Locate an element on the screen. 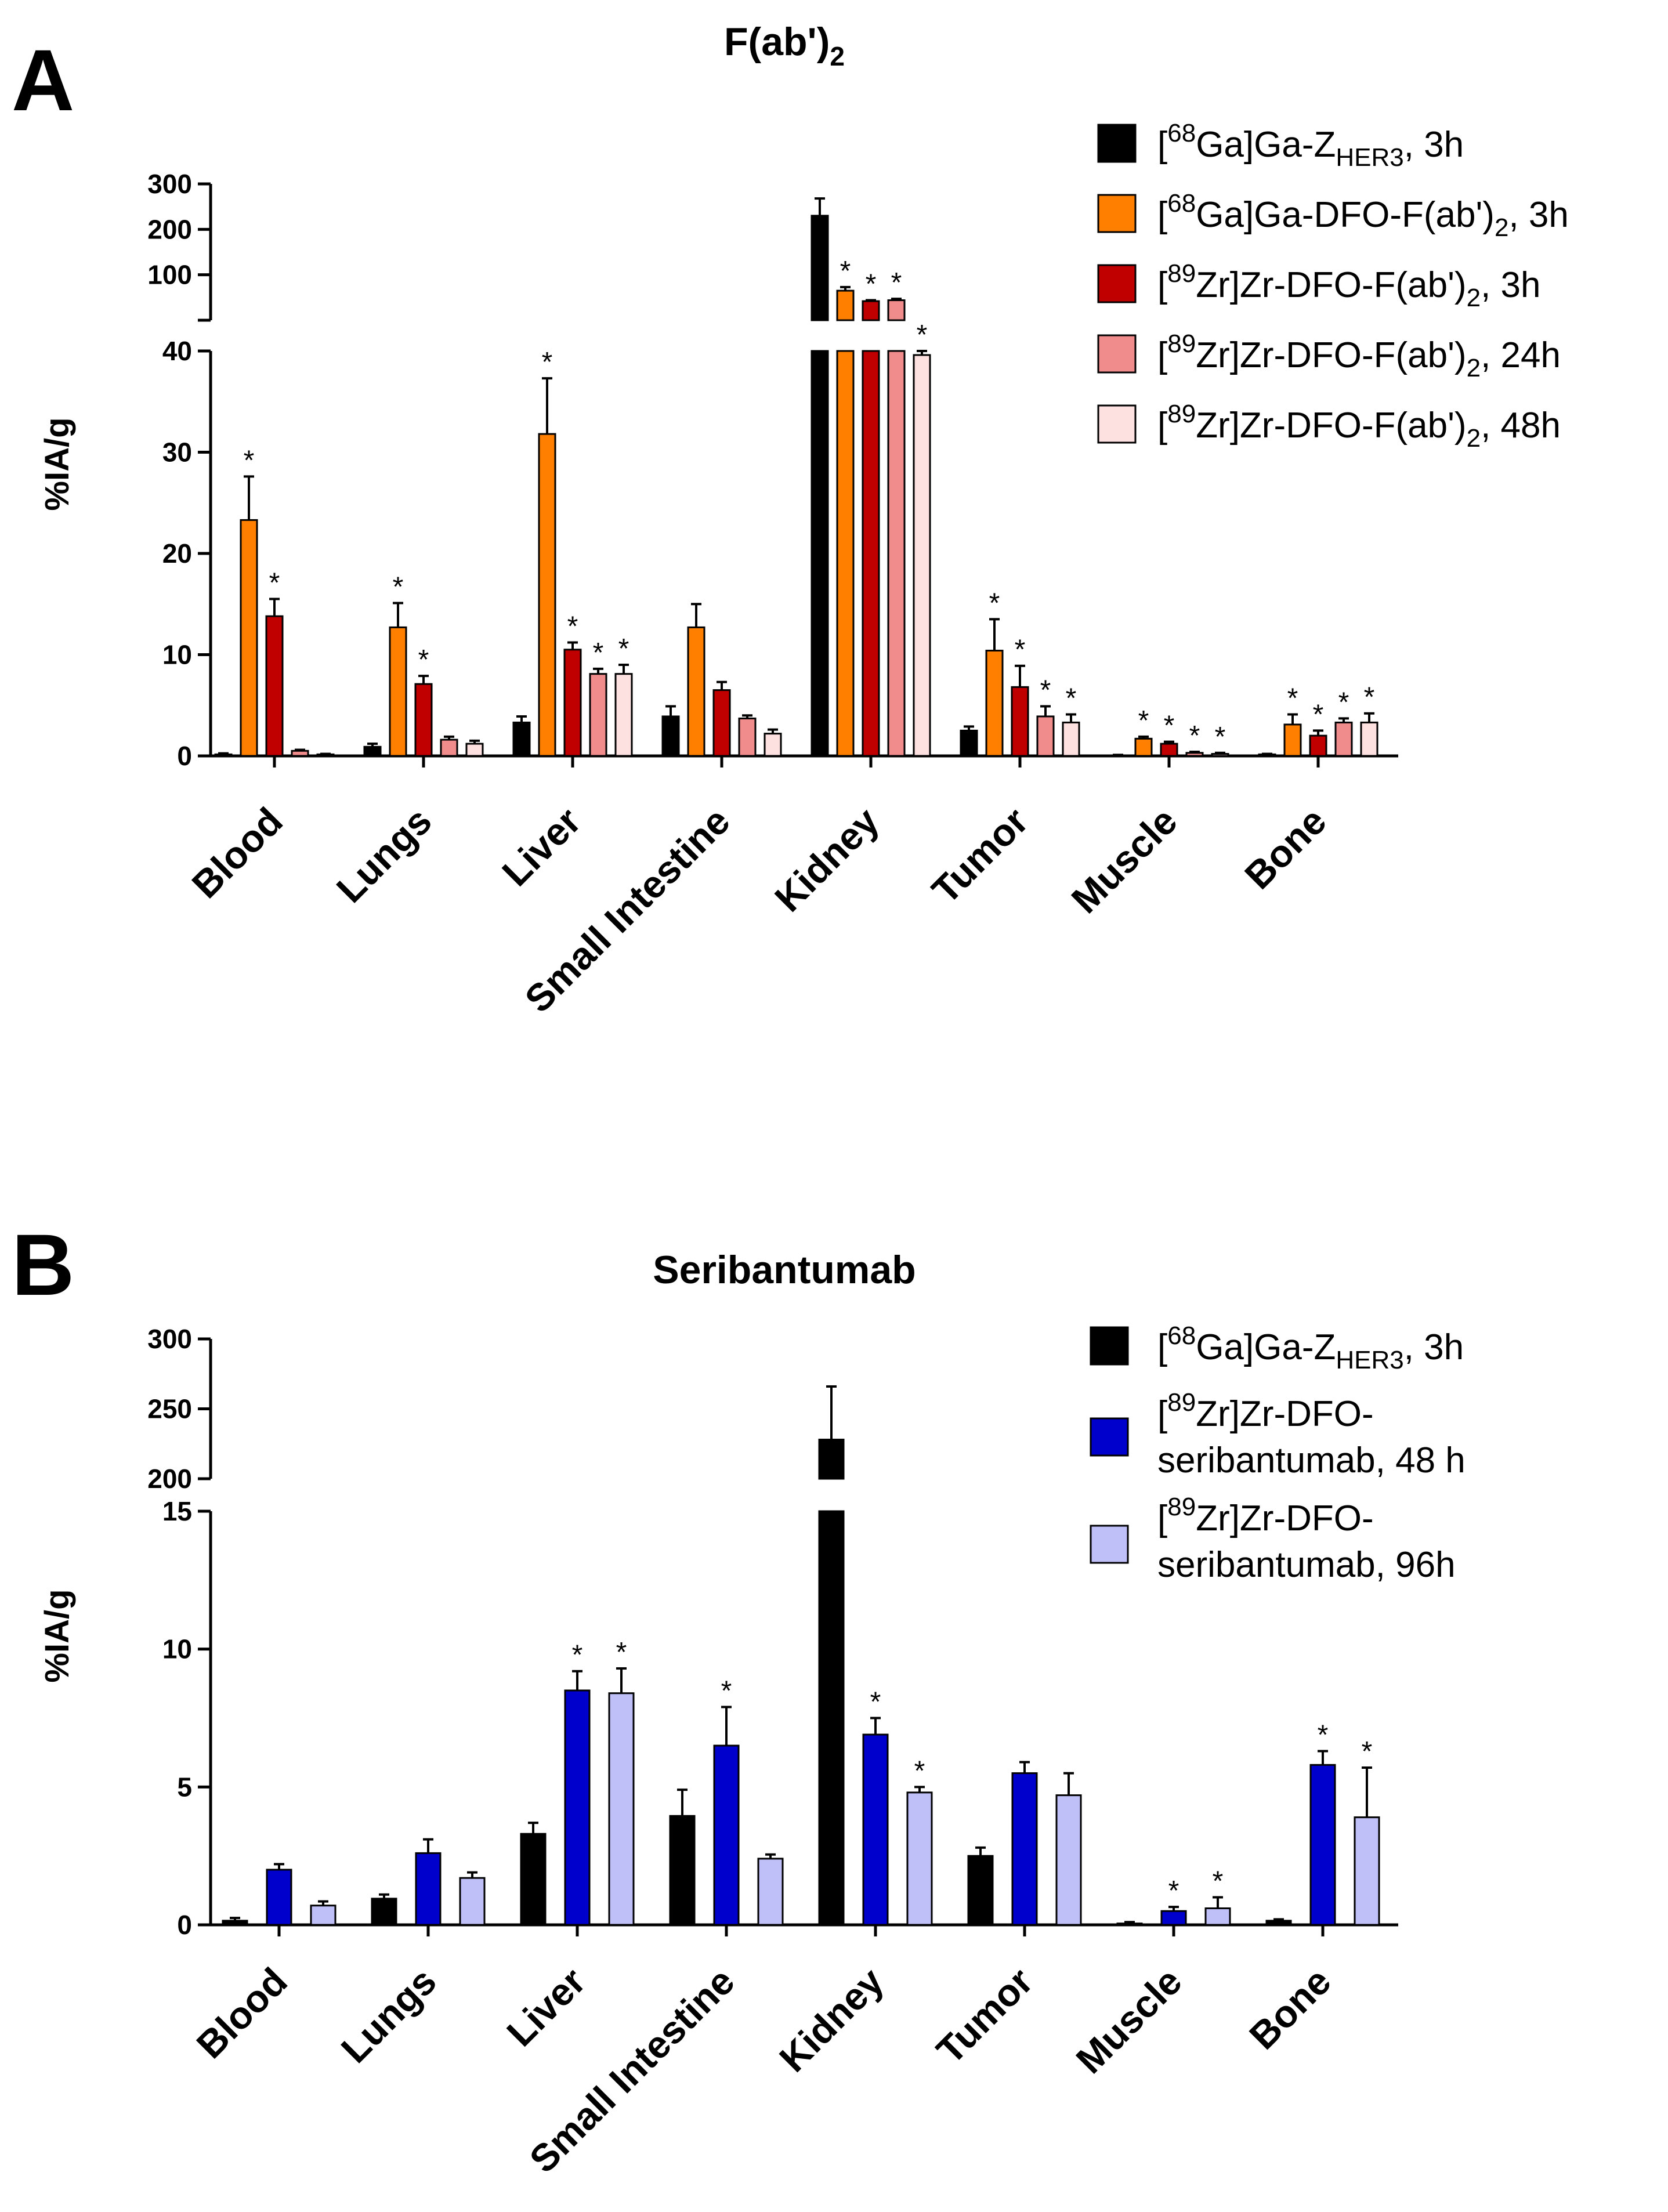 Image resolution: width=1668 pixels, height=2212 pixels. y-tick-label: 15 is located at coordinates (177, 1511).